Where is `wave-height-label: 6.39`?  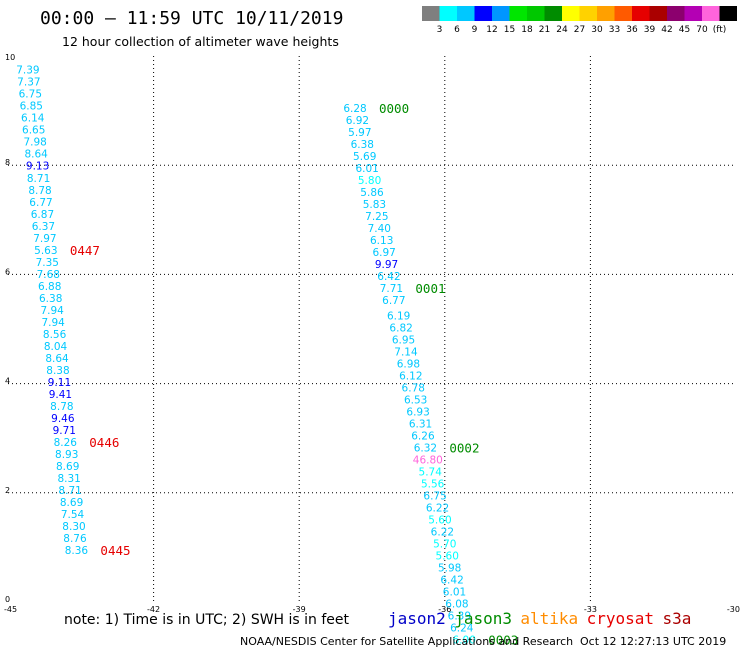
wave-height-label: 6.39 is located at coordinates (459, 617).